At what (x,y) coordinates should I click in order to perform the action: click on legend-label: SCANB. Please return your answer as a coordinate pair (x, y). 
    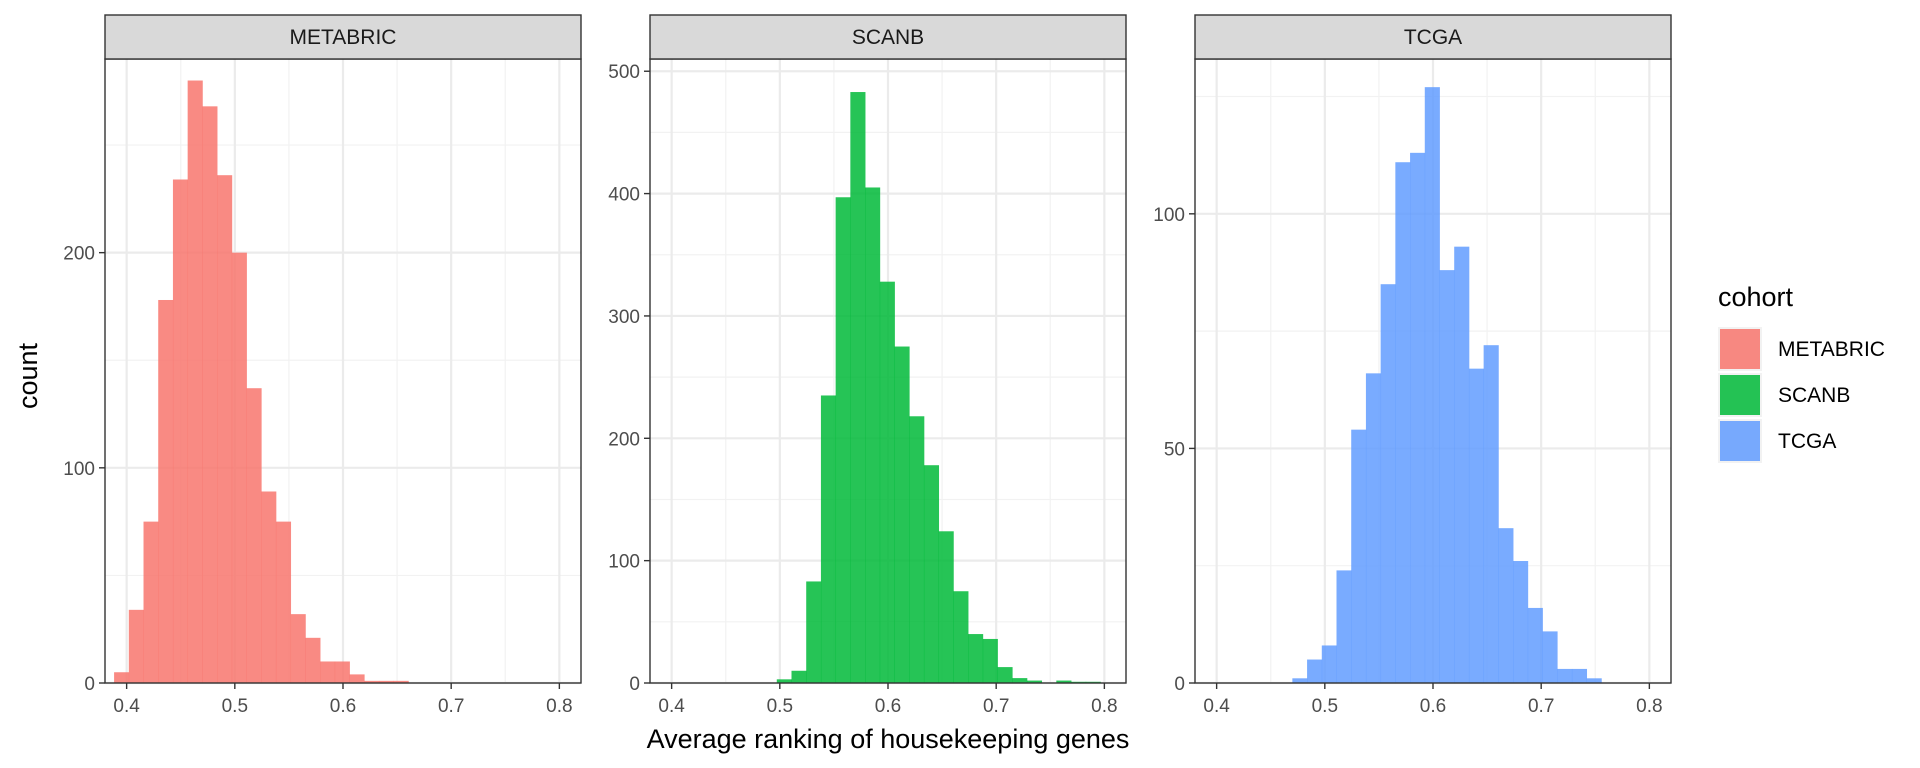
    Looking at the image, I should click on (1814, 395).